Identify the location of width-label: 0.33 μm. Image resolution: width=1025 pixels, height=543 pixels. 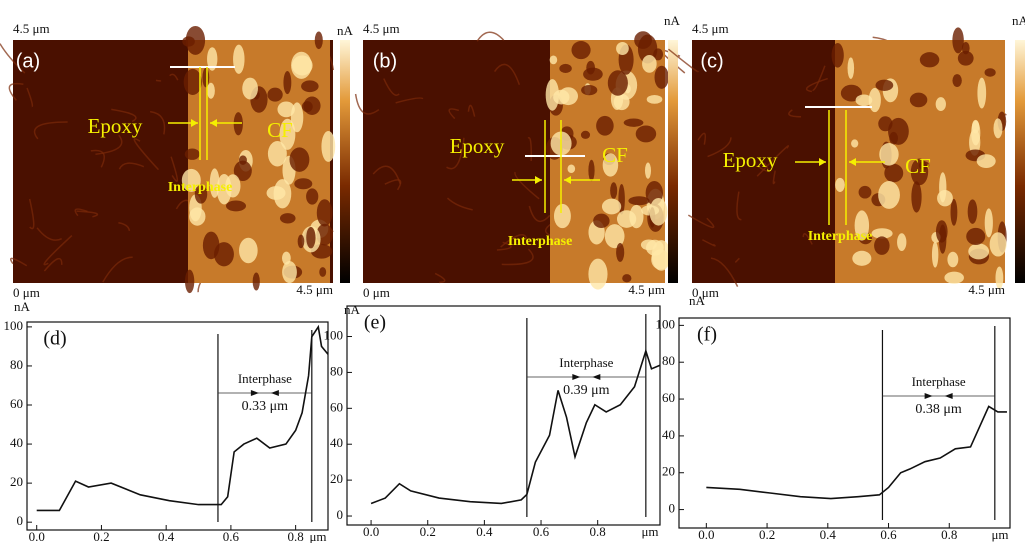
(265, 406).